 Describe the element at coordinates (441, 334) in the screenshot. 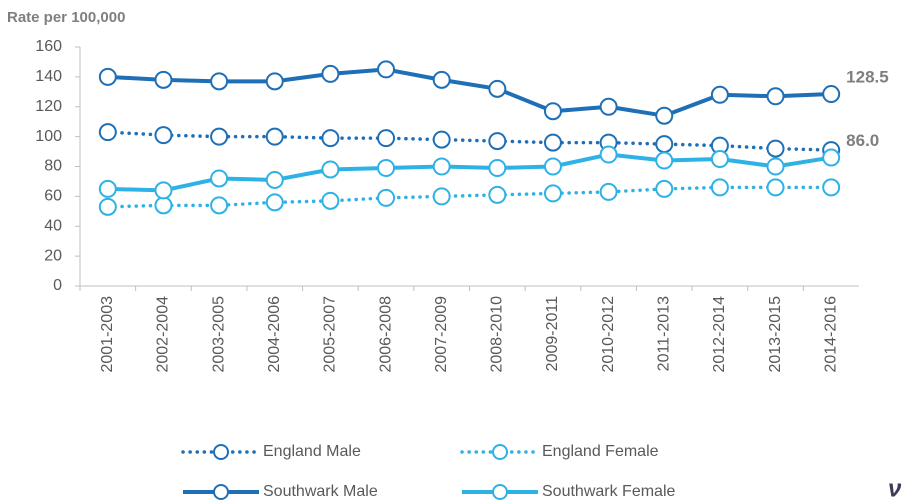

I see `x-tick-label: 2007-2009` at that location.